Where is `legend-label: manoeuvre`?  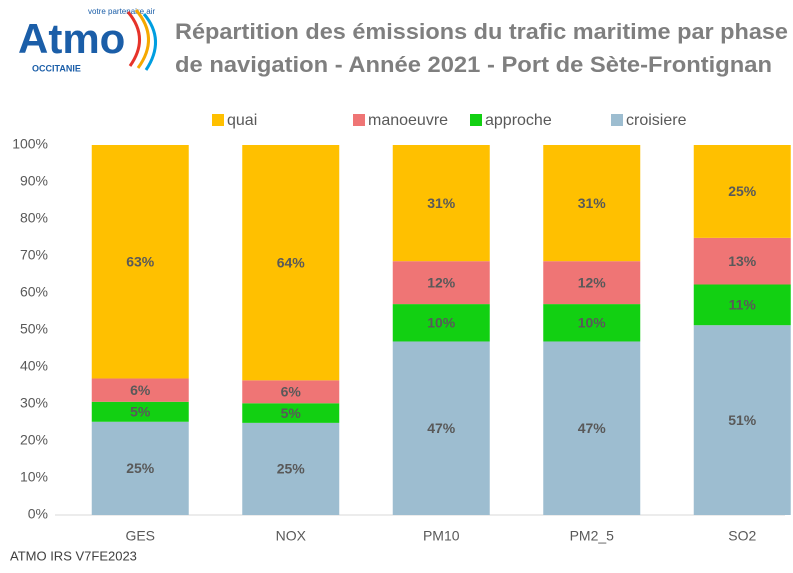
legend-label: manoeuvre is located at coordinates (408, 120).